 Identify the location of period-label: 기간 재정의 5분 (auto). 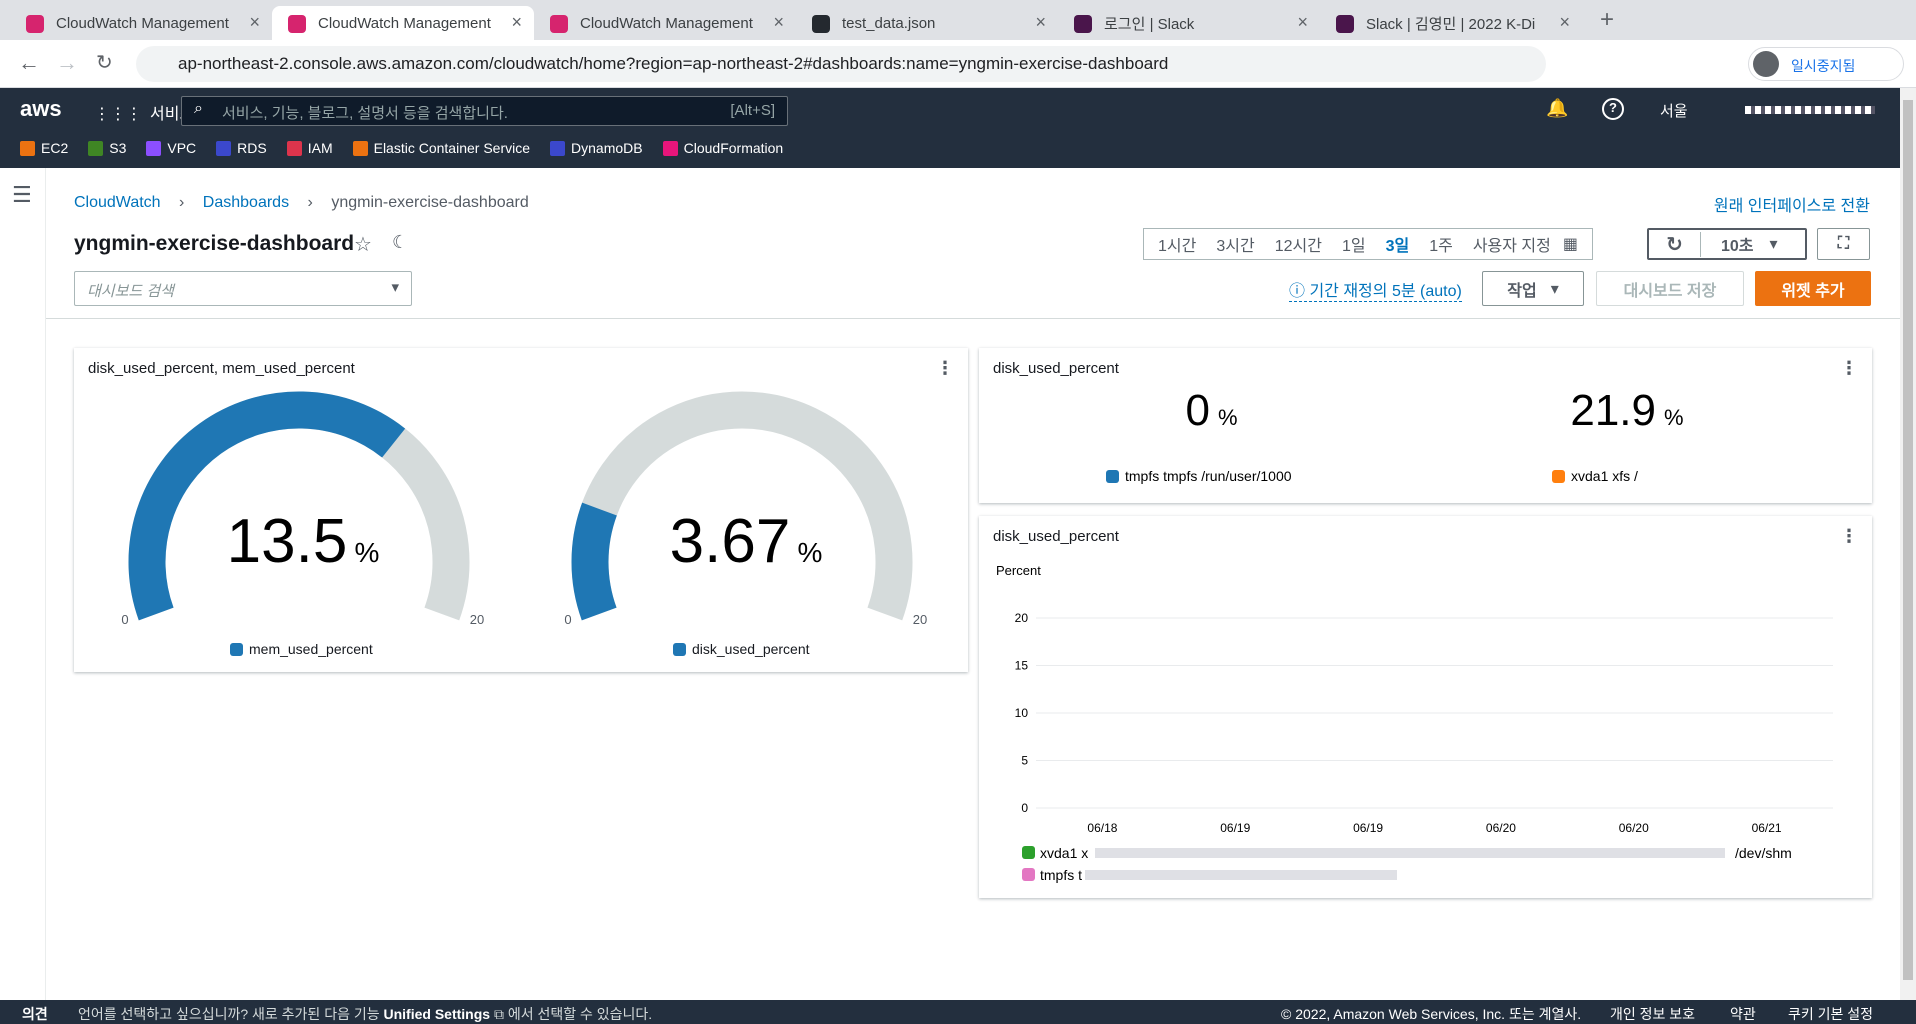
(1385, 291).